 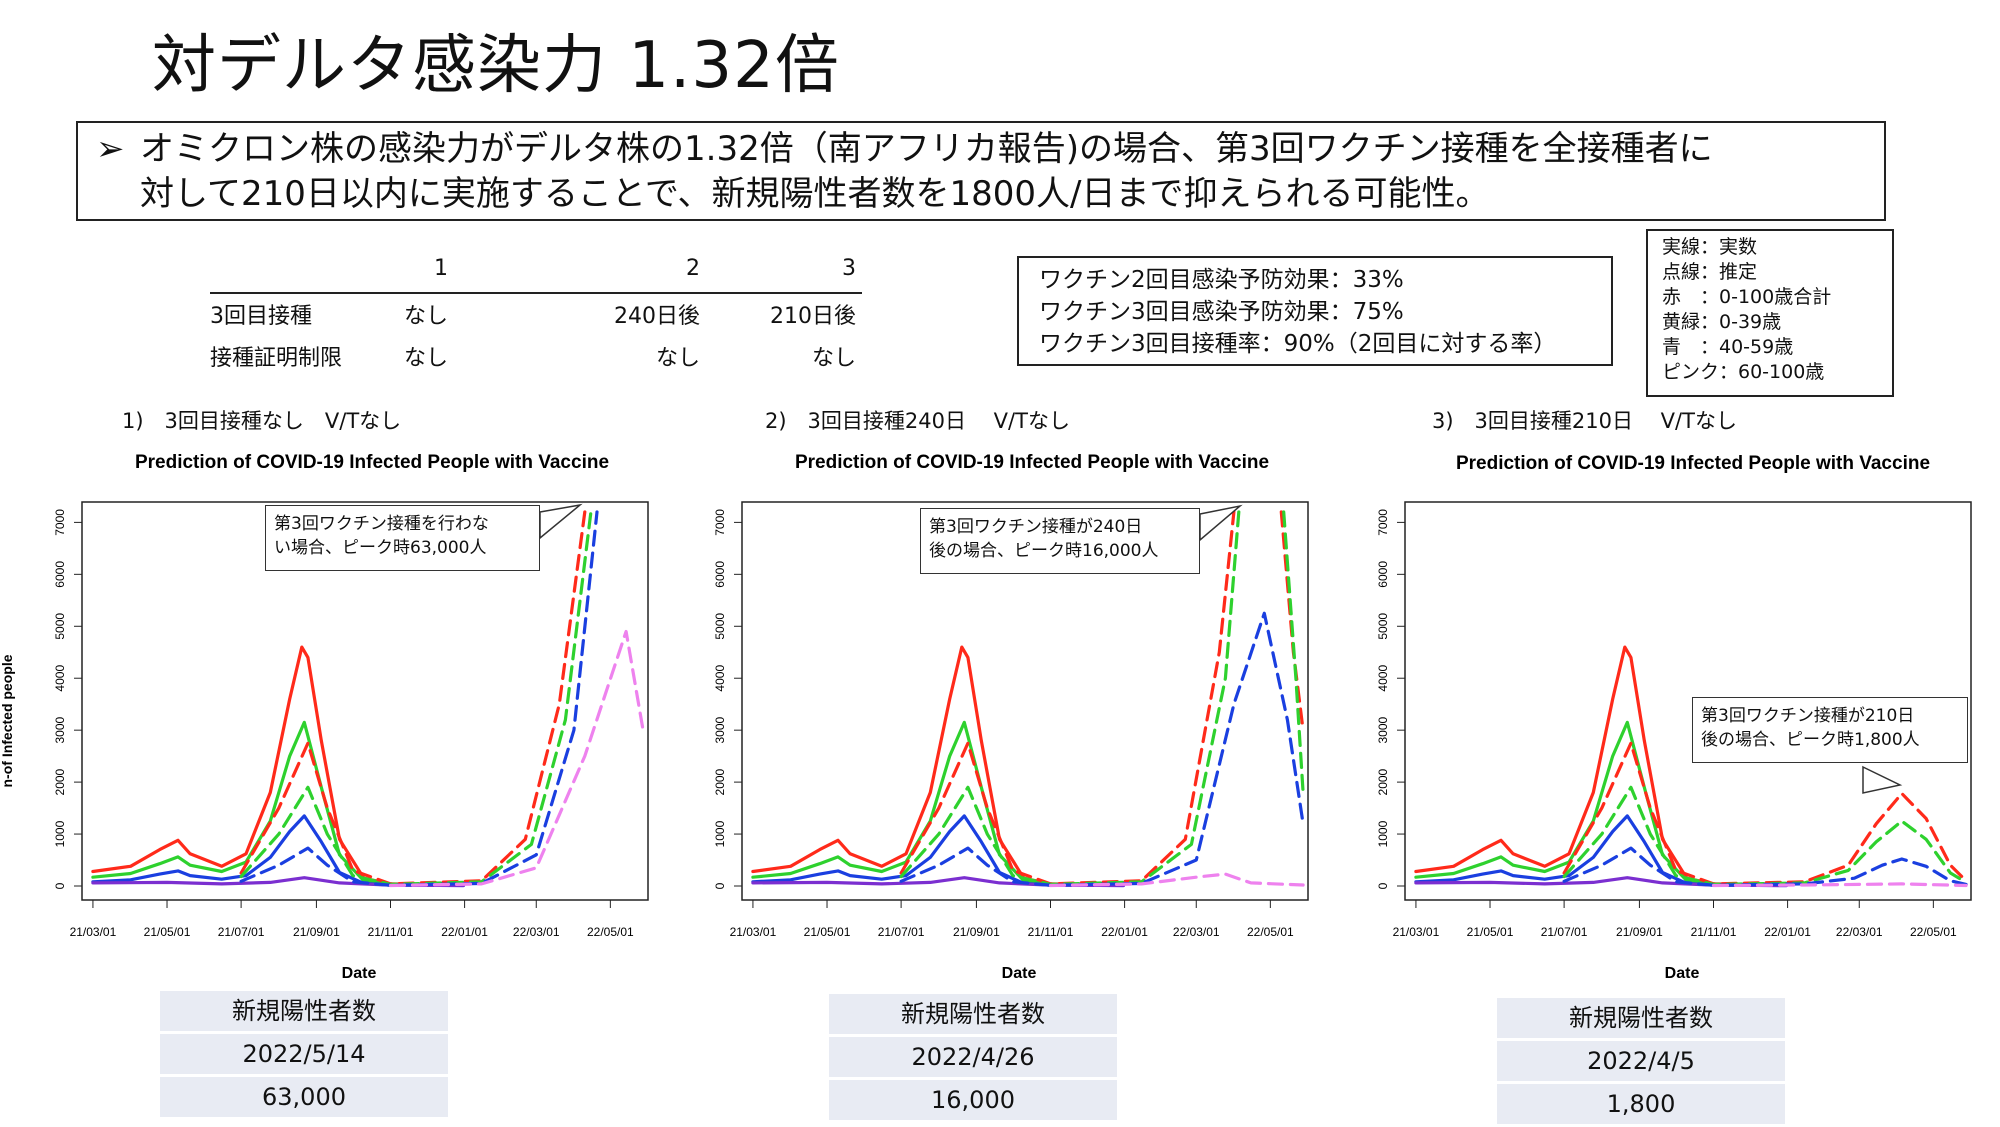 I want to click on series-line-red, so click(x=938, y=766).